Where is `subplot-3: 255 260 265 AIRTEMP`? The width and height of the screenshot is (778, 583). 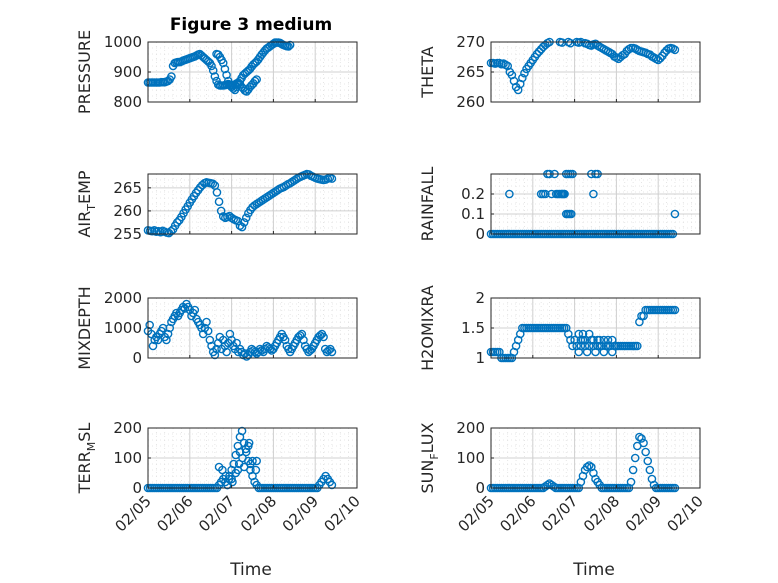
subplot-3: 255 260 265 AIRTEMP is located at coordinates (216, 206).